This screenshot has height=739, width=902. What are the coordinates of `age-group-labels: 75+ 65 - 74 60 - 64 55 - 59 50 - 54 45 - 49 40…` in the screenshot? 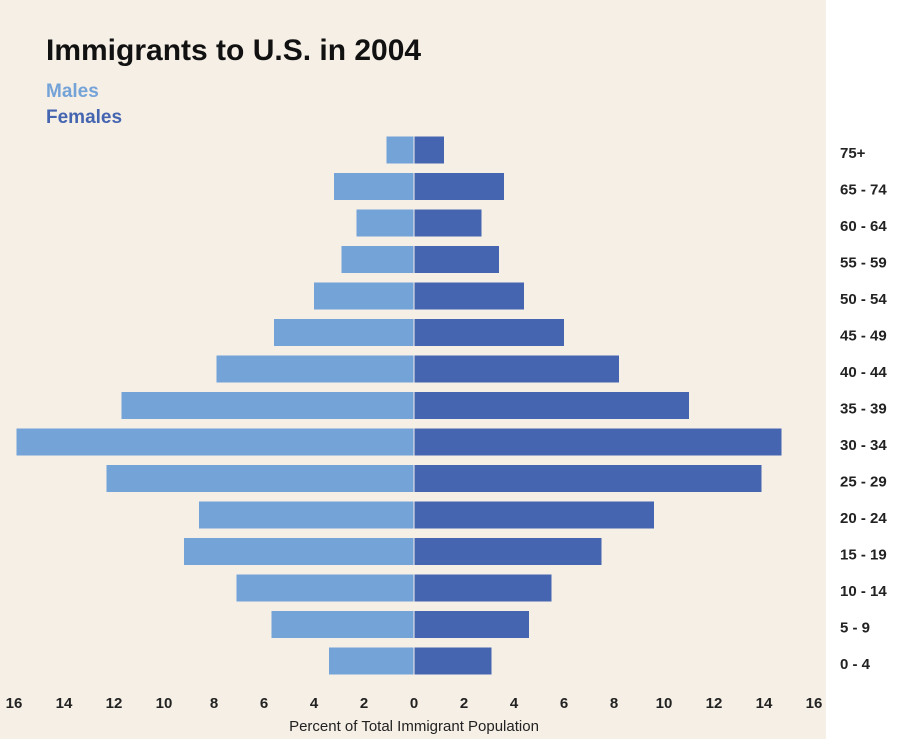 It's located at (863, 409).